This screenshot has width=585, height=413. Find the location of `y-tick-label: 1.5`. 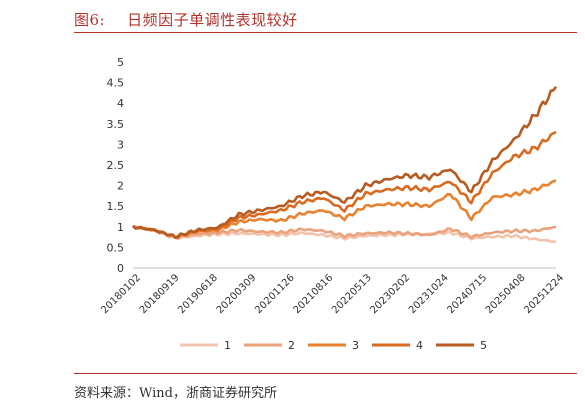

y-tick-label: 1.5 is located at coordinates (116, 206).